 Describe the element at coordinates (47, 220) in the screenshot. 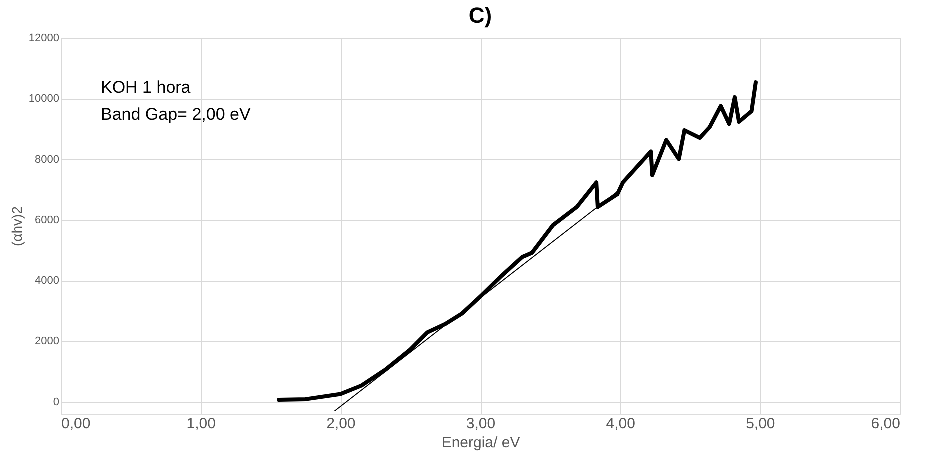

I see `y-tick-label: 6000` at that location.